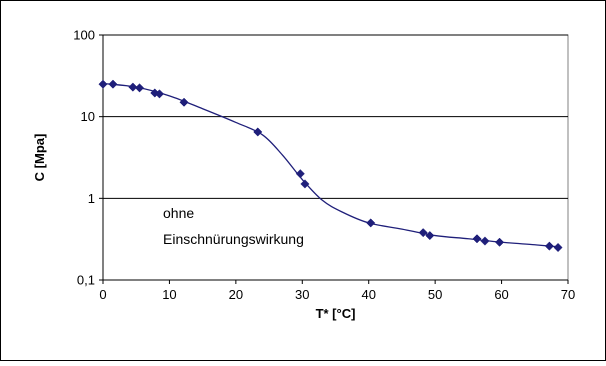 The width and height of the screenshot is (606, 366). I want to click on annotation-line-2: Einschnürungswirkung, so click(233, 239).